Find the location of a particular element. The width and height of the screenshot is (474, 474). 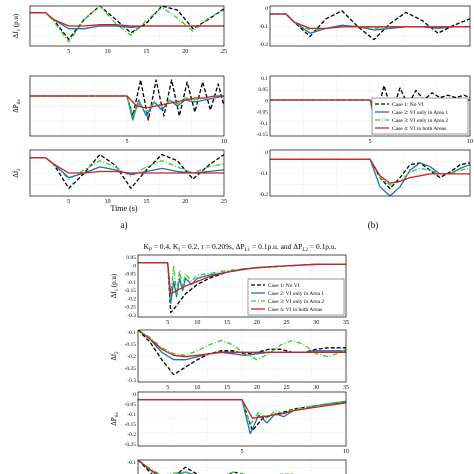

y-tick-label: -0.25 is located at coordinates (131, 308).